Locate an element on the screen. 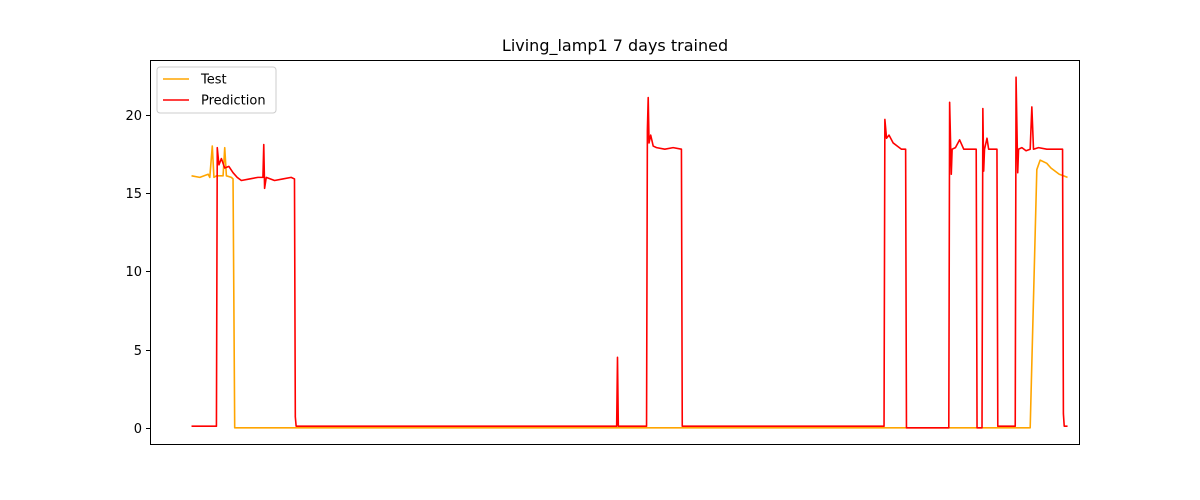 The height and width of the screenshot is (500, 1200). y-tick-label: 20 is located at coordinates (133, 116).